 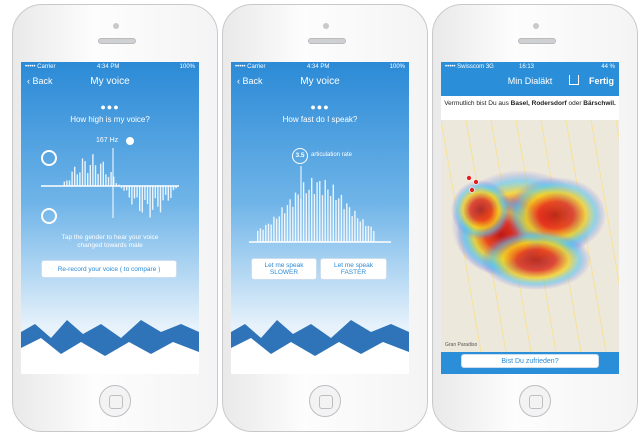 What do you see at coordinates (110, 119) in the screenshot?
I see `question: How high is my voice?` at bounding box center [110, 119].